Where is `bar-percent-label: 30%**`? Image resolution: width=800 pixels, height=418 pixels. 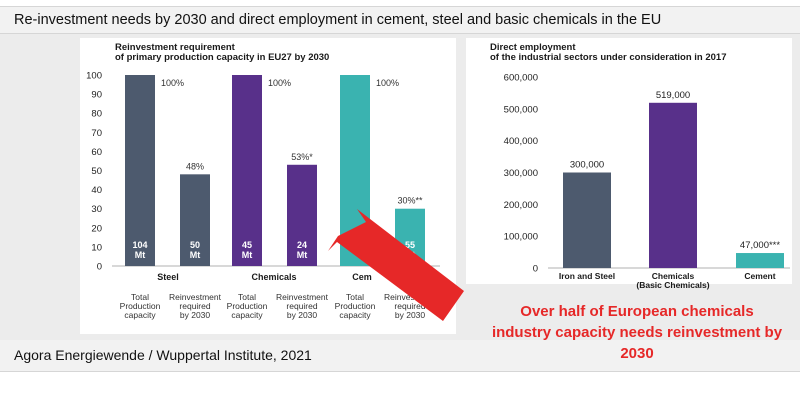
bar-percent-label: 30%** is located at coordinates (410, 201).